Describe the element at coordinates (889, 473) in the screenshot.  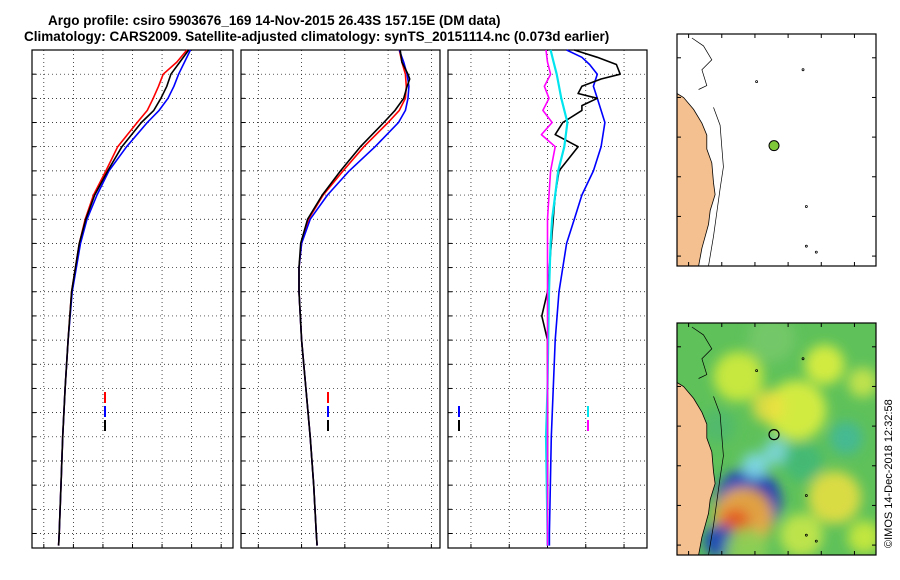
I see `imos-stamp: ©IMOS 14-Dec-2018 12:32:58` at that location.